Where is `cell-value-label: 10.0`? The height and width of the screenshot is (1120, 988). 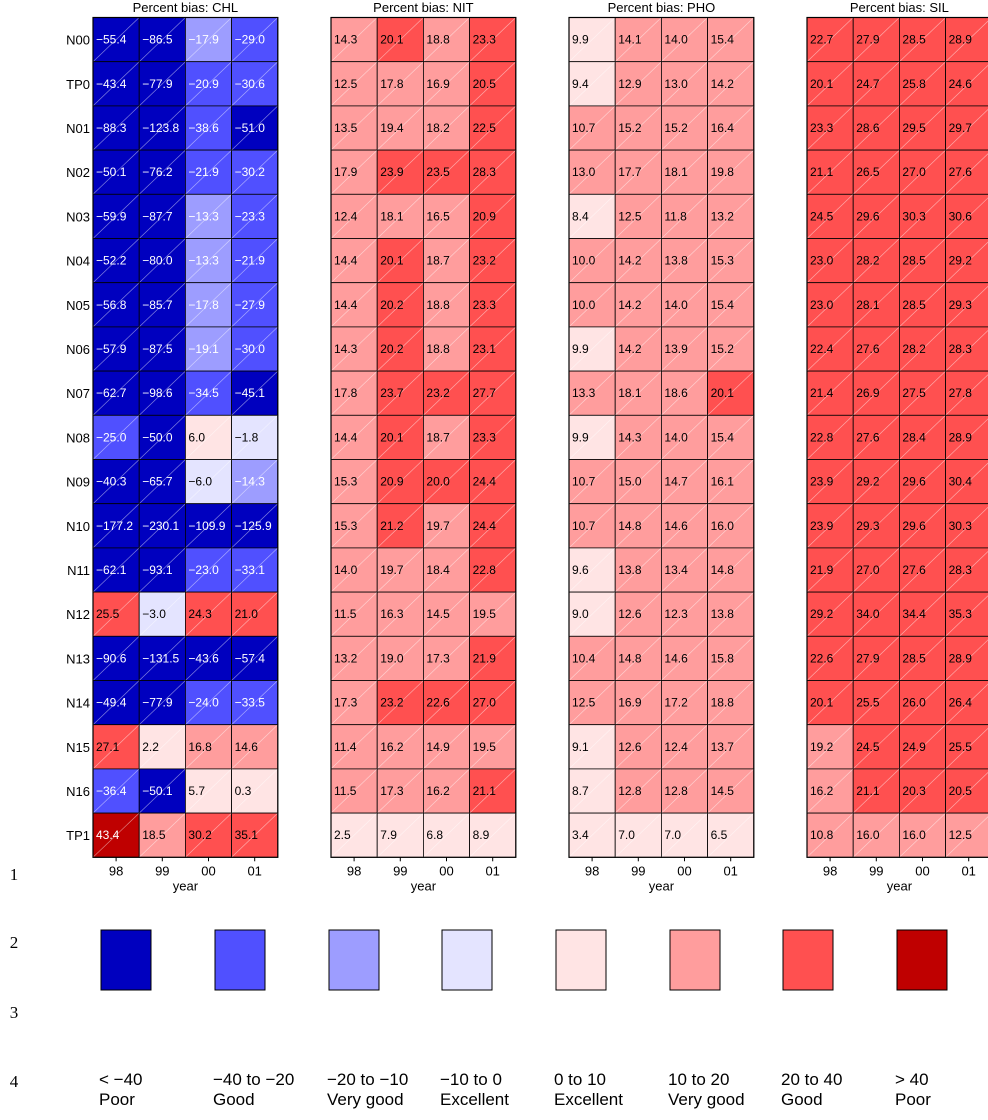 cell-value-label: 10.0 is located at coordinates (584, 305).